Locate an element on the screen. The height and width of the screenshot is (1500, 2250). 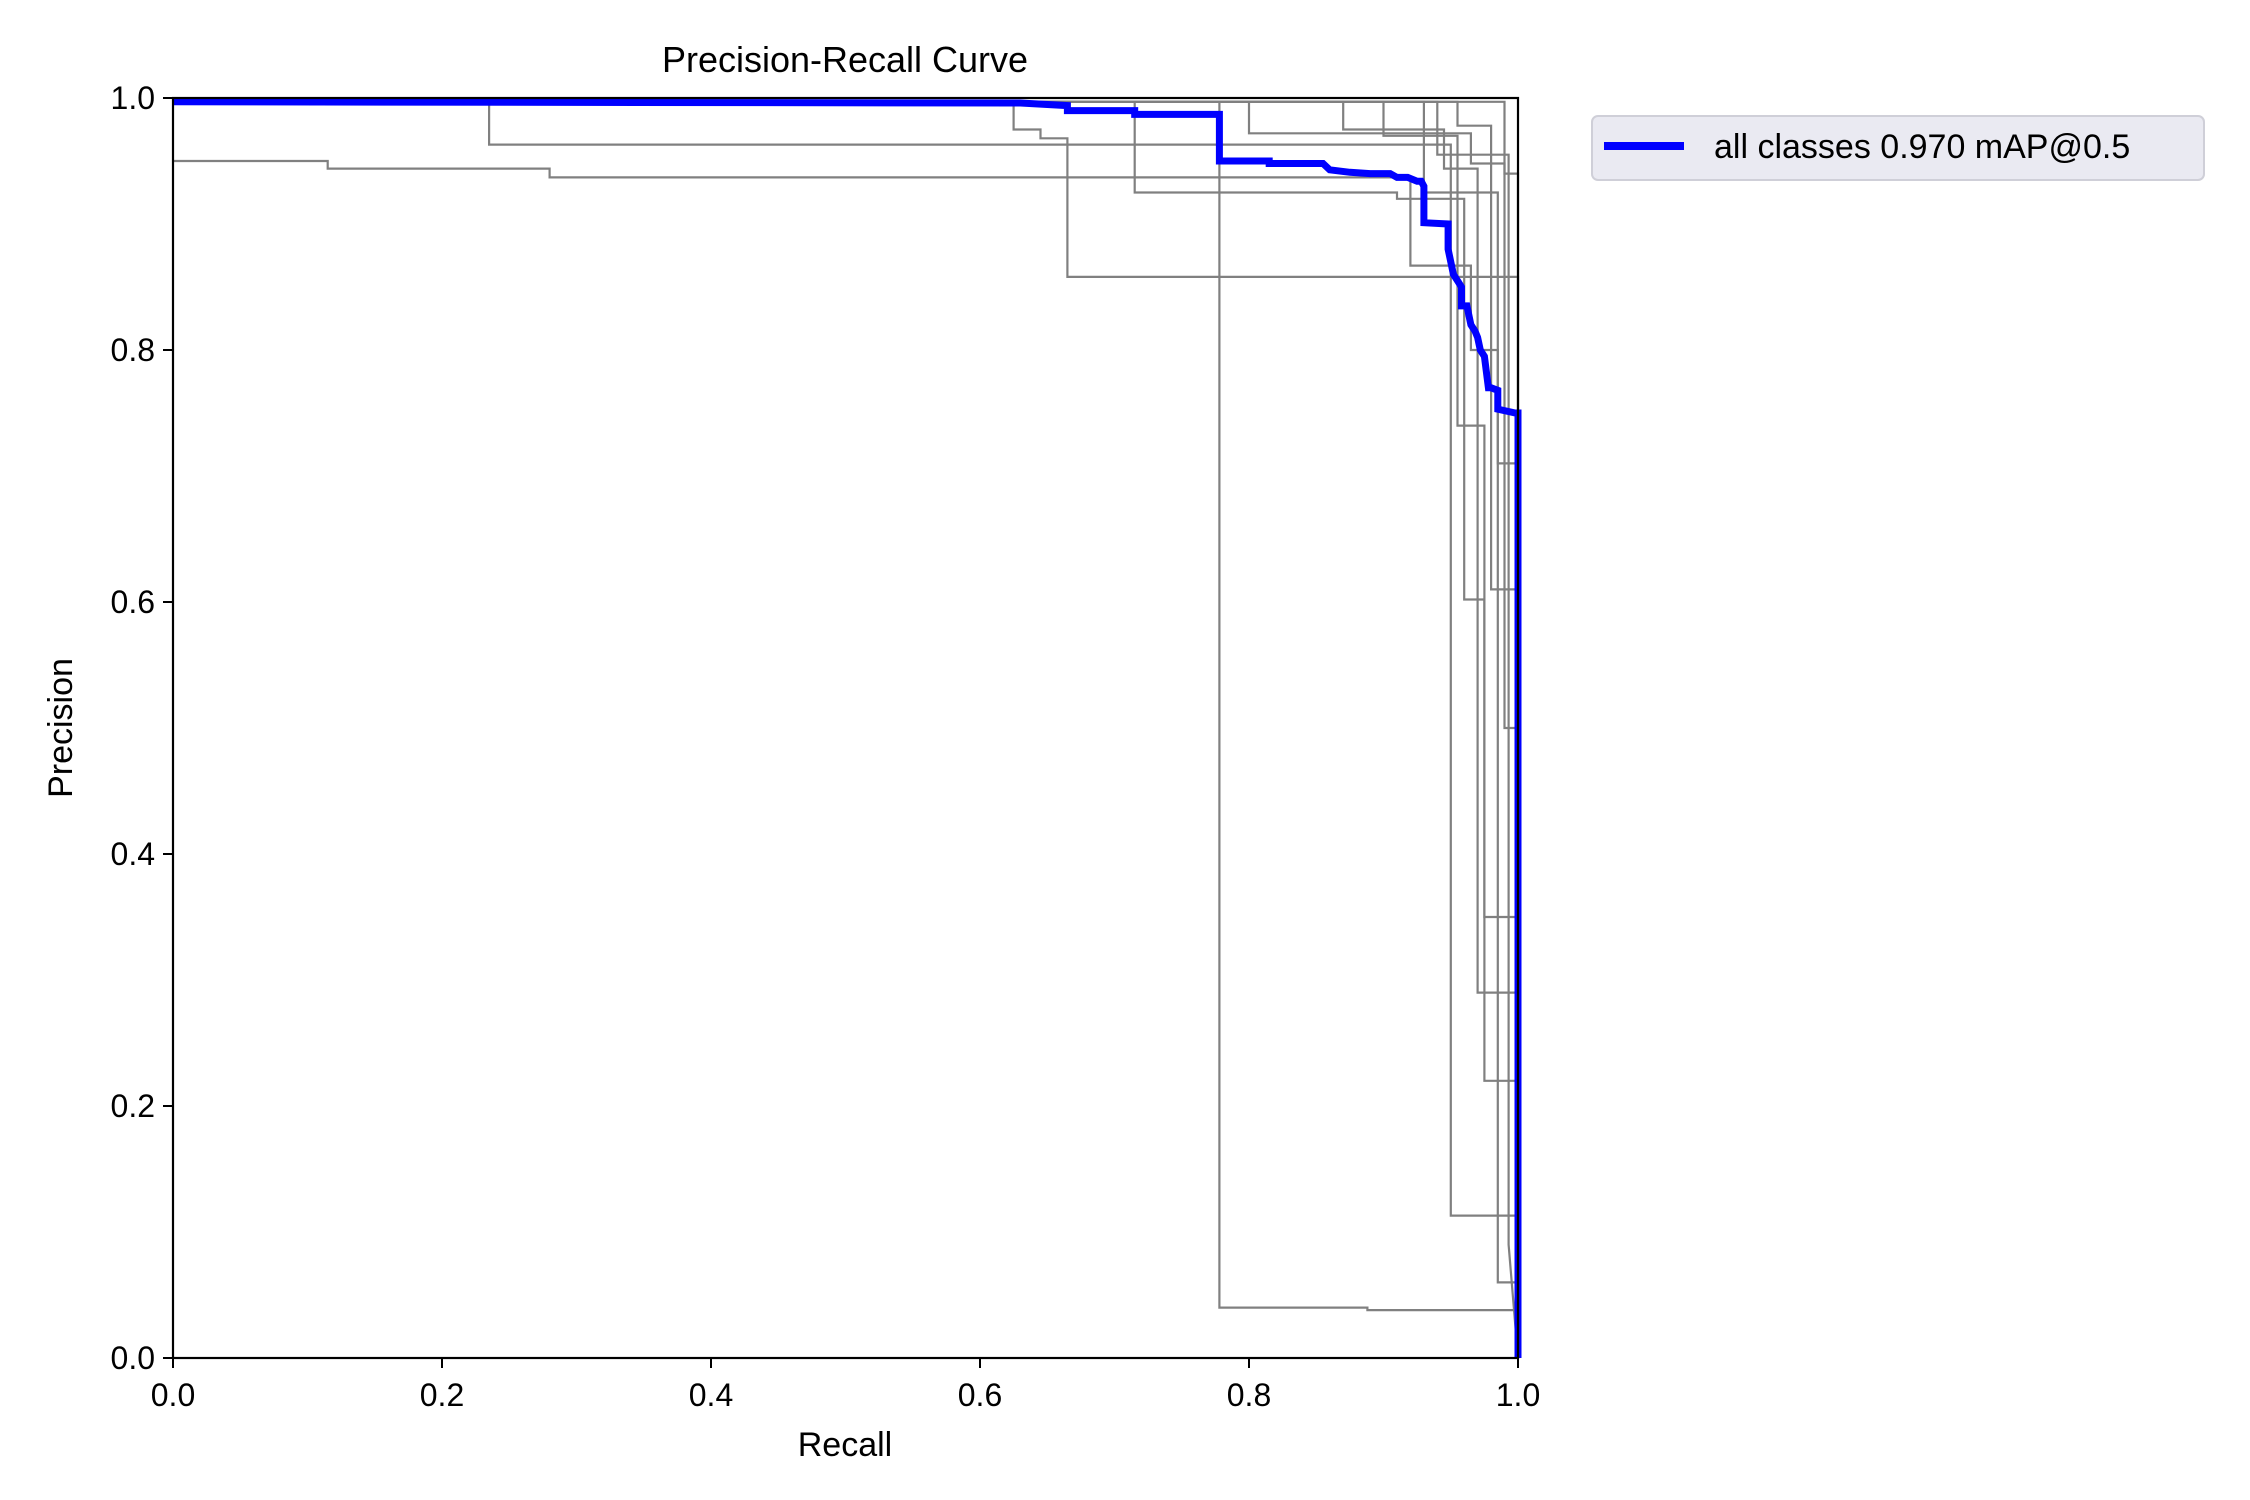
y-tick-label: 0.0 is located at coordinates (133, 1358).